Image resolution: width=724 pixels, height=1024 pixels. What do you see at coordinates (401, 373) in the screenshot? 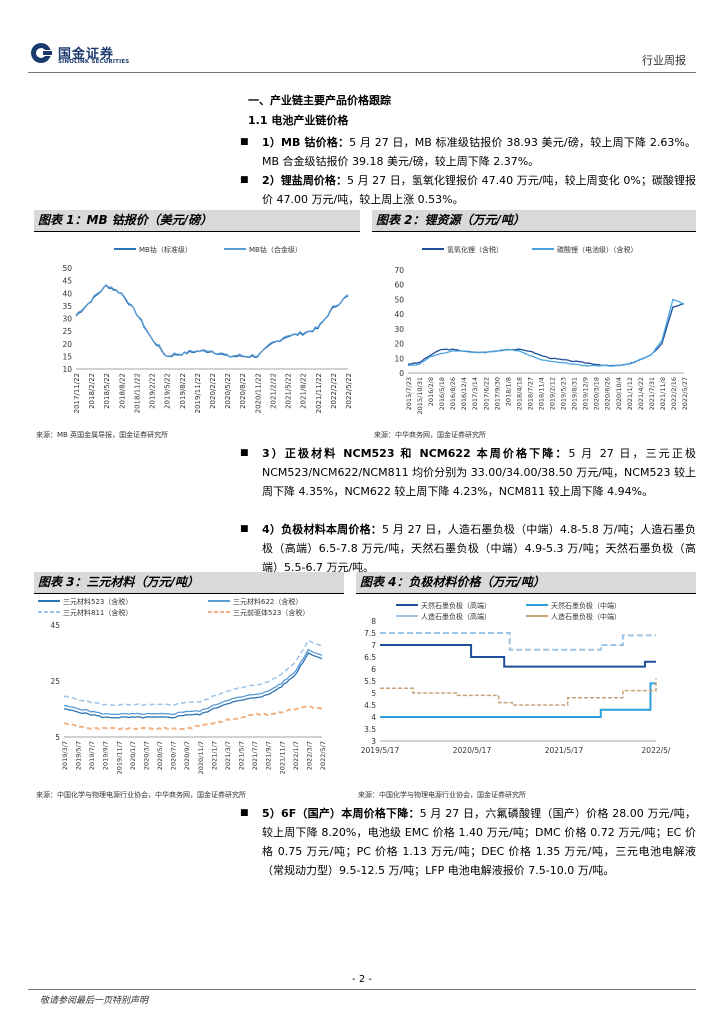
I see `y-tick-label: 0` at bounding box center [401, 373].